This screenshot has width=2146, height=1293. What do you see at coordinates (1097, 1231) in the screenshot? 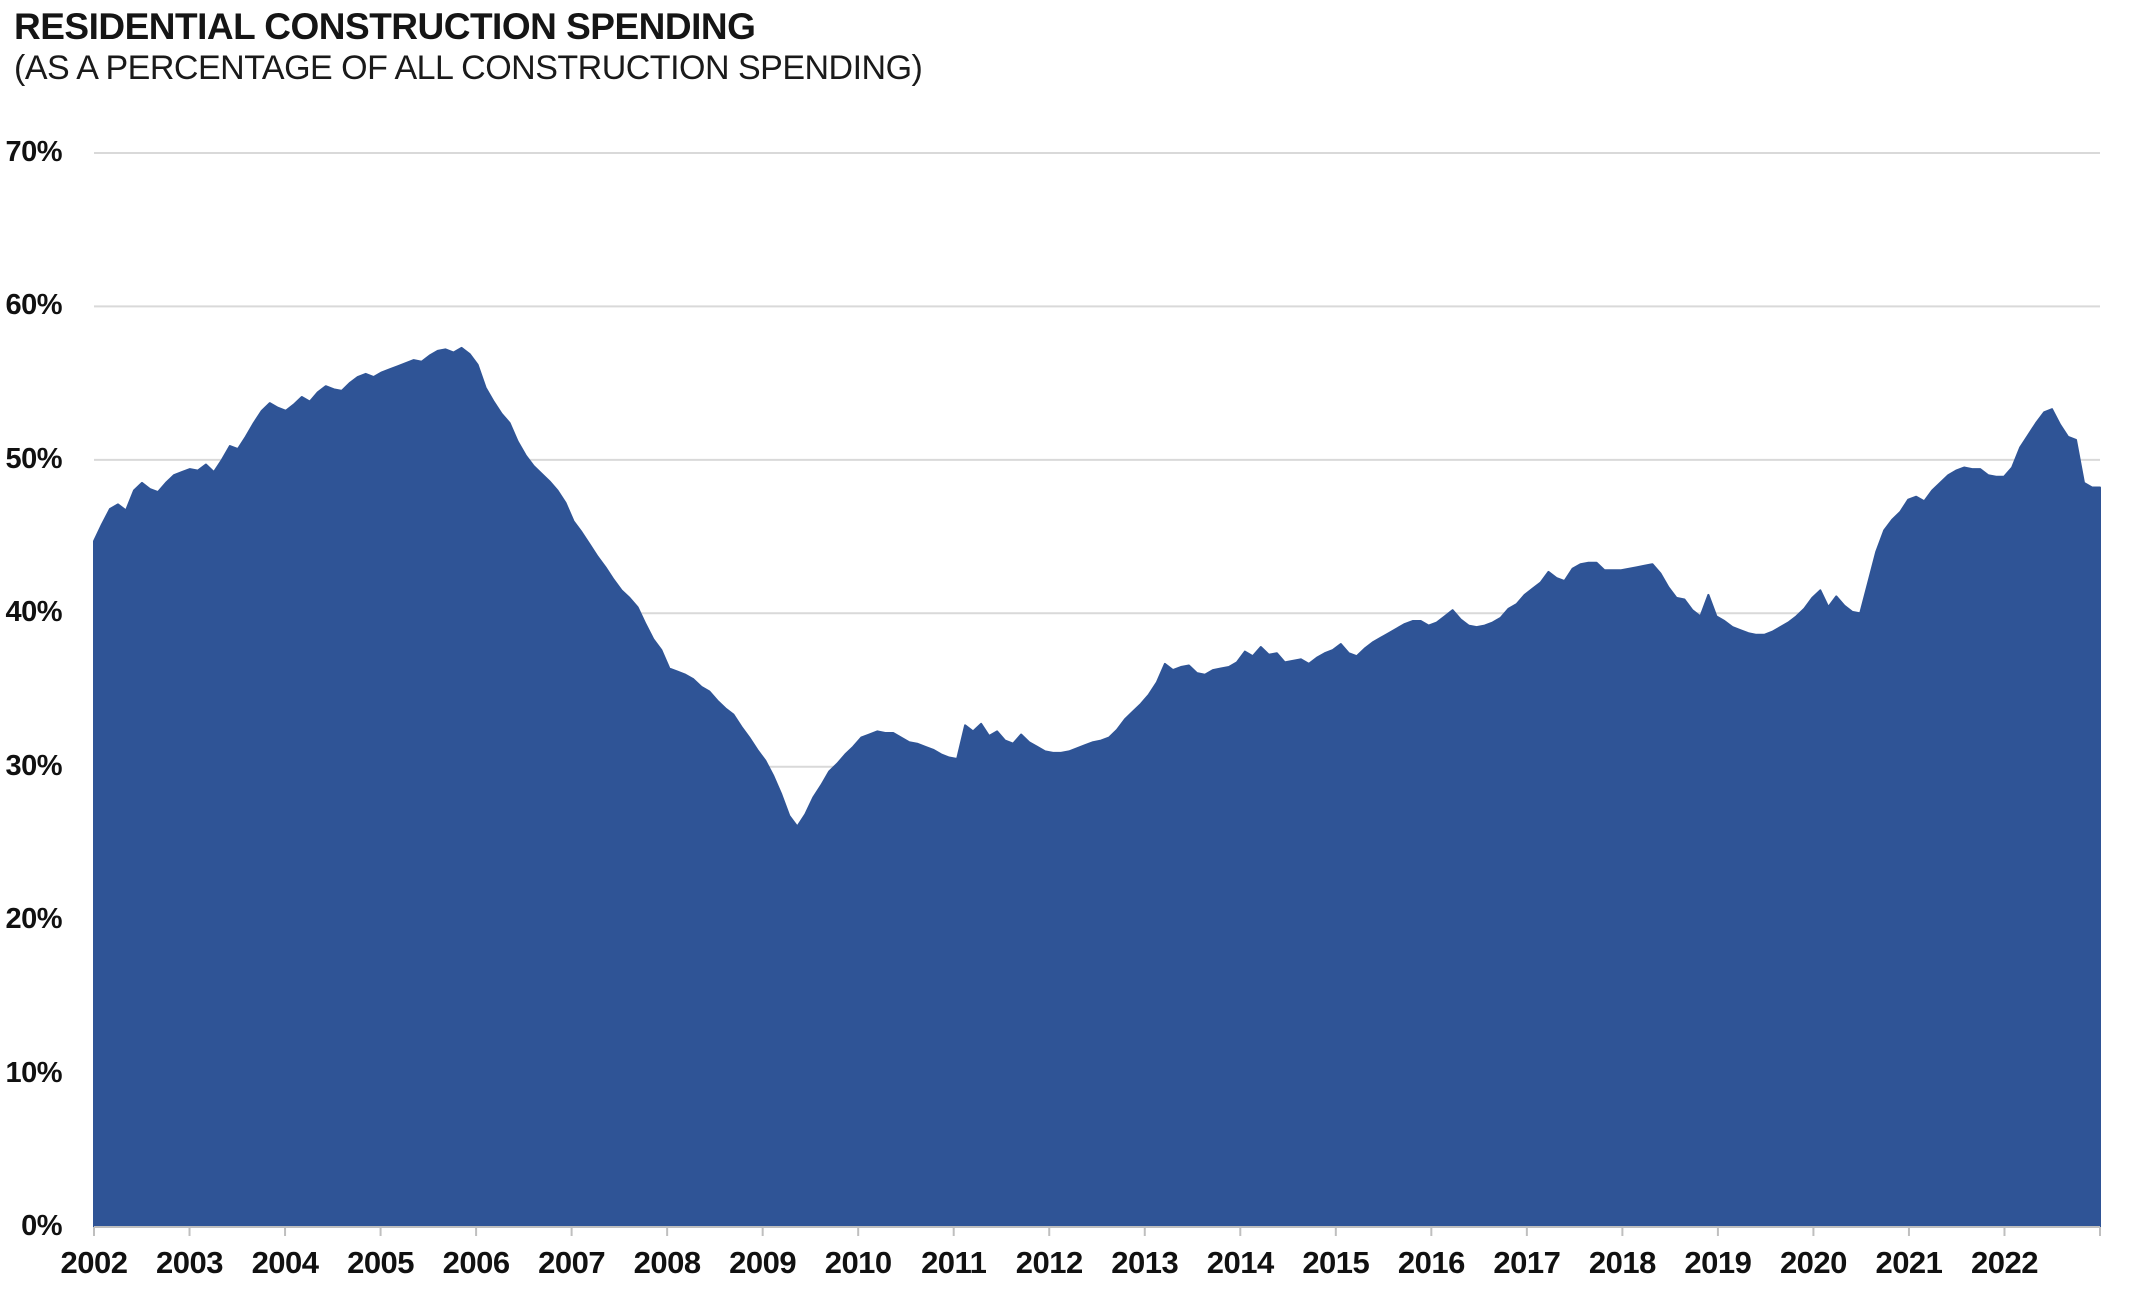
I see `axes-group` at bounding box center [1097, 1231].